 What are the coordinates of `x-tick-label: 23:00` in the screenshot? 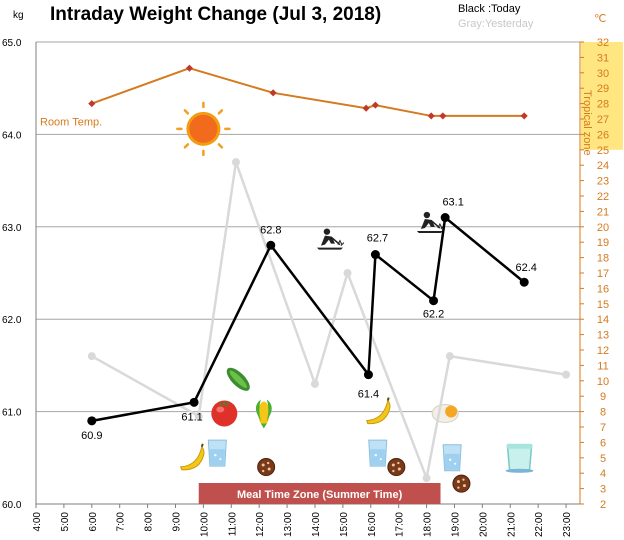 It's located at (567, 524).